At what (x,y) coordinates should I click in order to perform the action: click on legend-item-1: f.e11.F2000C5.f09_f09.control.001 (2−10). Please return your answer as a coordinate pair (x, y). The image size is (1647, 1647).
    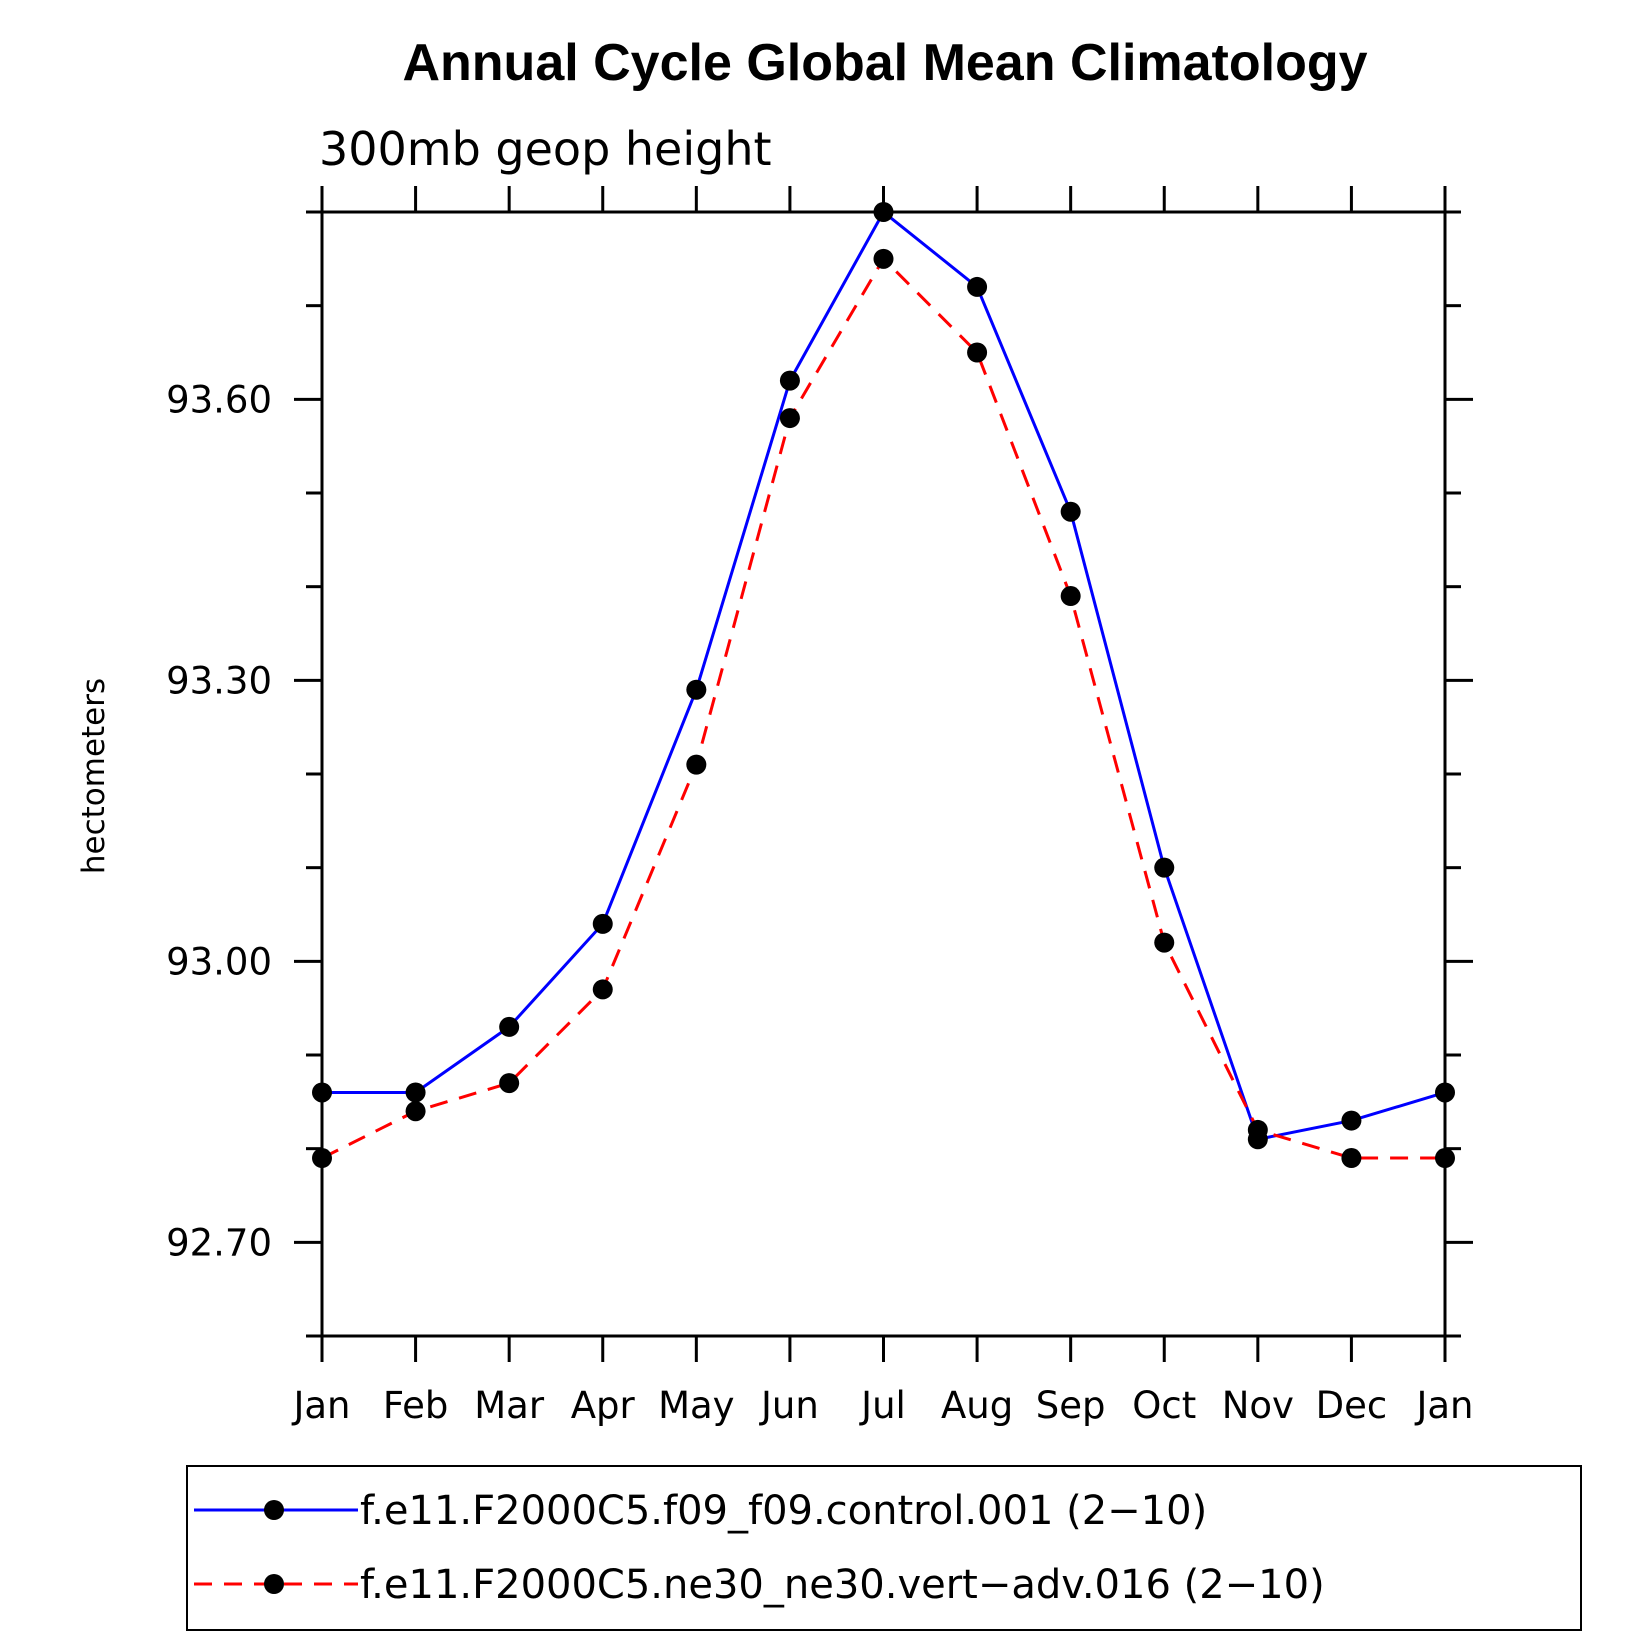
    Looking at the image, I should click on (700, 1511).